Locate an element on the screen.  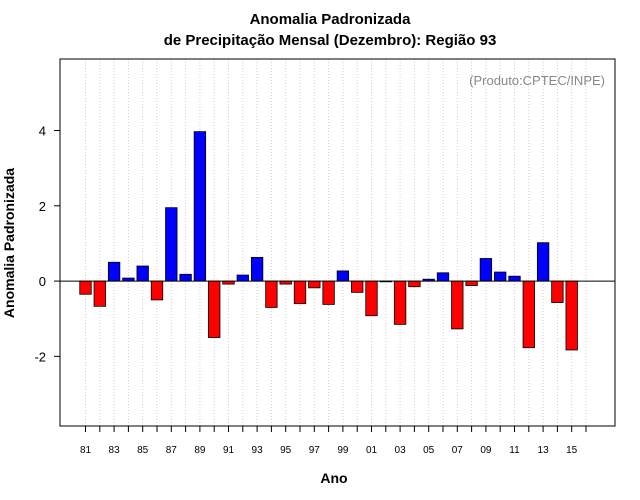
x-axis: 81 83 85 87 89 91 93 95 97 99 01 03 05 07 09 11 13 15 is located at coordinates (333, 441).